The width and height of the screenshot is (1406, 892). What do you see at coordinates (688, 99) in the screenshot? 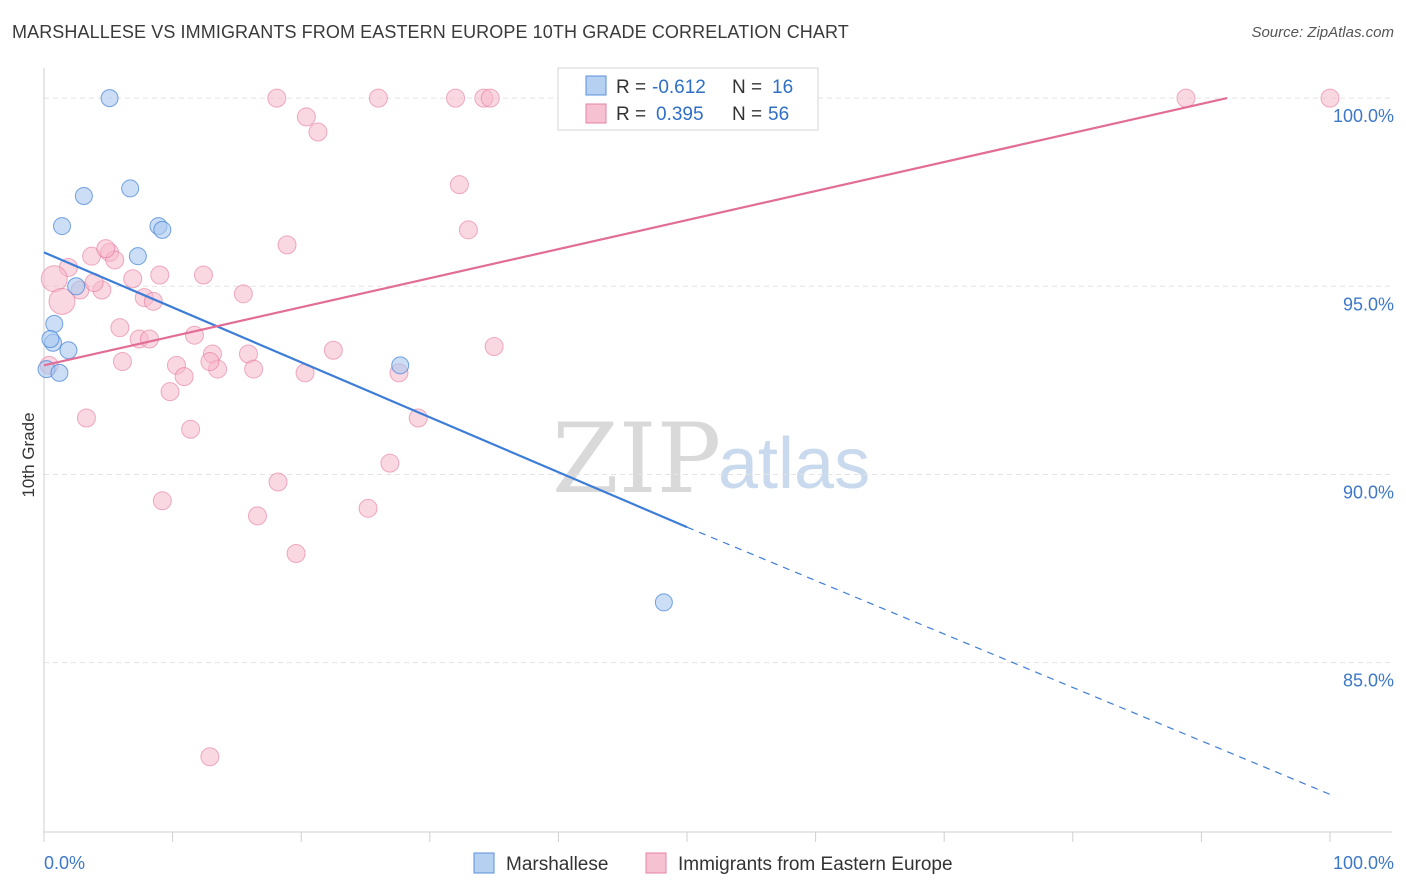
I see `stats-legend: R = -0.612 N = 16 R = 0.395 N = 56` at bounding box center [688, 99].